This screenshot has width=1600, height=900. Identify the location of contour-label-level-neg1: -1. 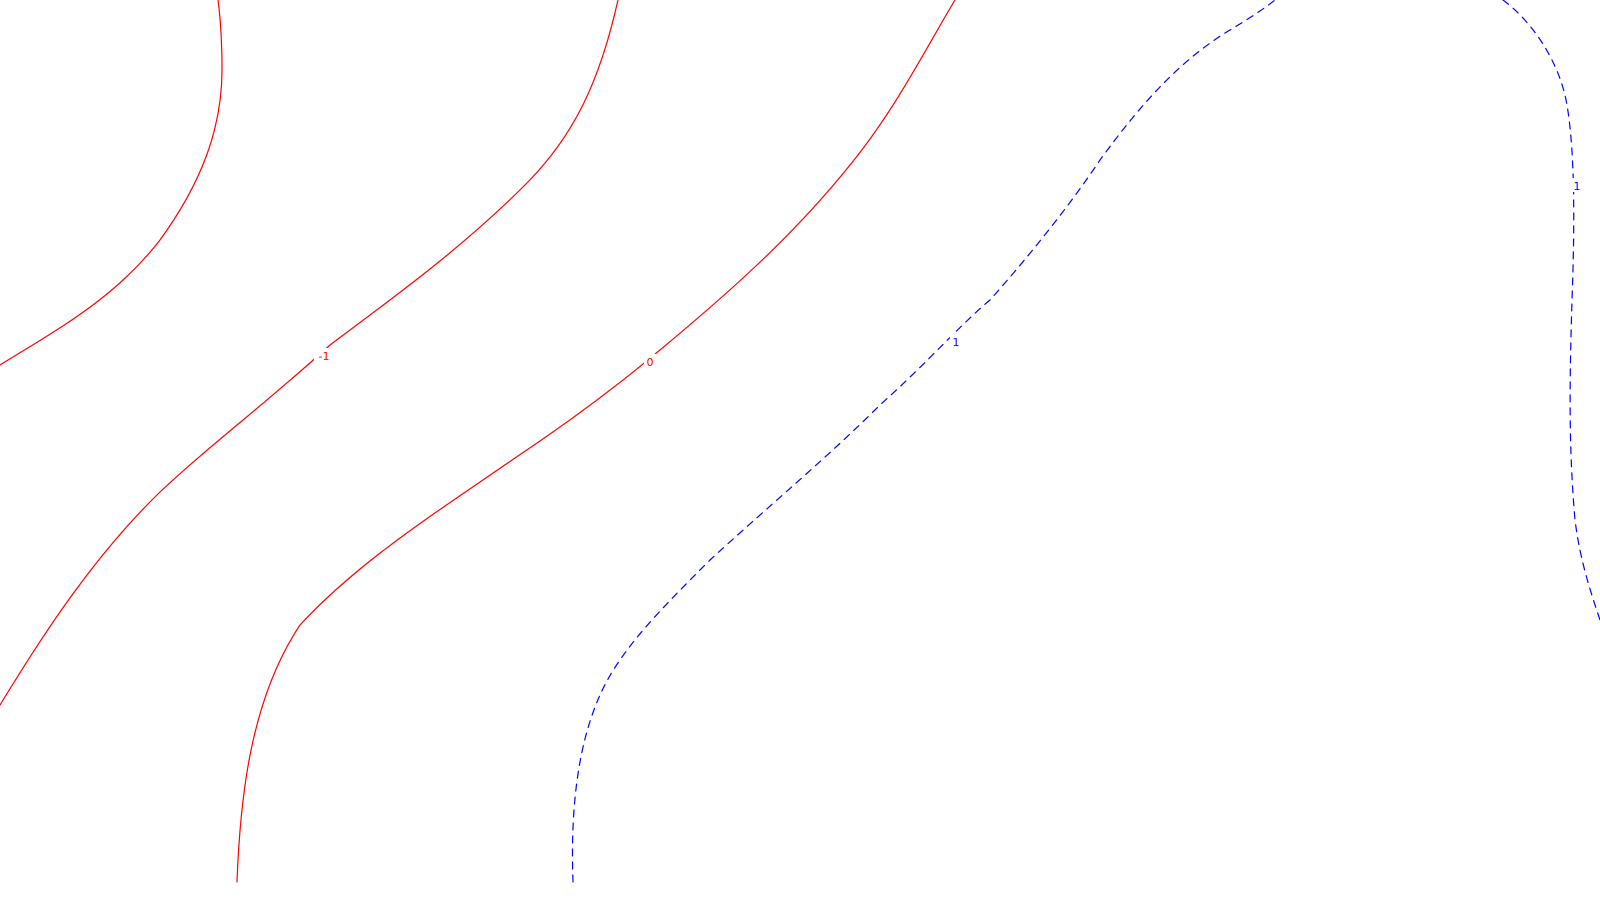
(324, 356).